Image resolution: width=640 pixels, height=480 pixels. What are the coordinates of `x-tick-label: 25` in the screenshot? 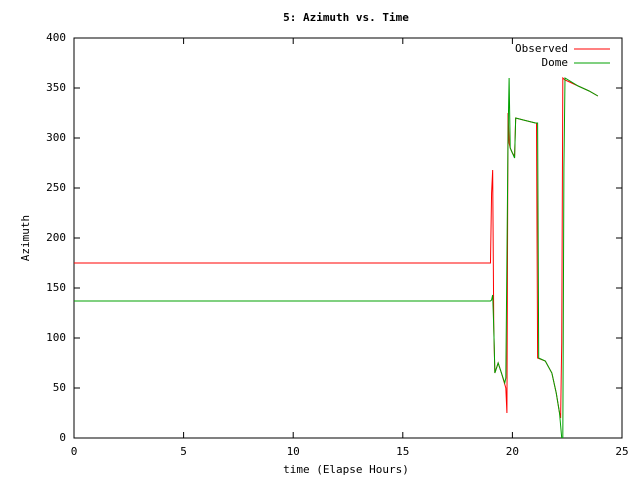 It's located at (621, 451).